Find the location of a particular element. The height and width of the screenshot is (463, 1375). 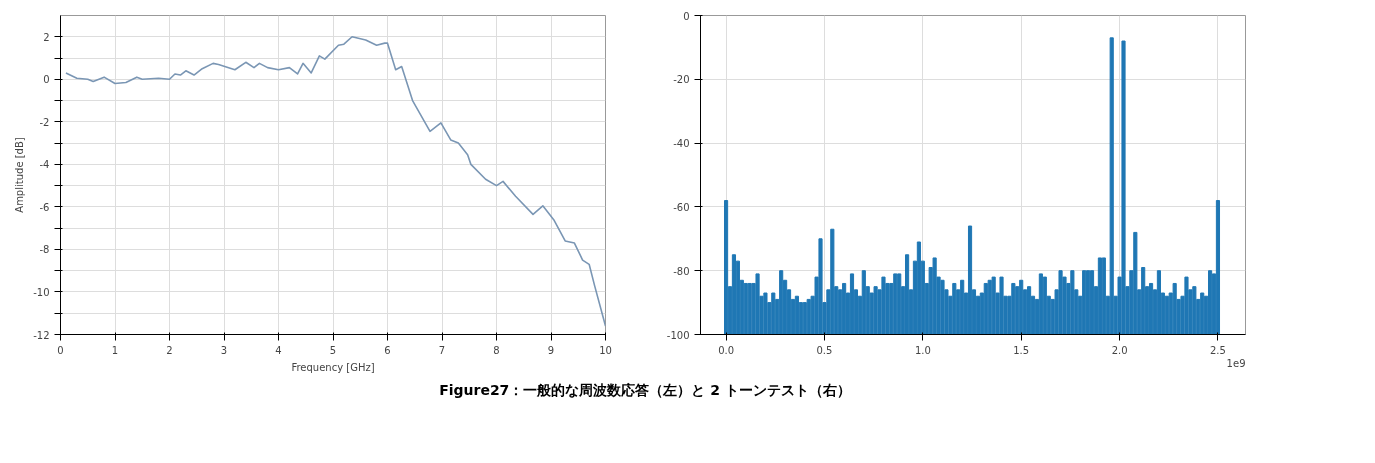

caption: Figure27：一般的な周波数応答（左）と 2 トーンテスト（右） is located at coordinates (645, 390).